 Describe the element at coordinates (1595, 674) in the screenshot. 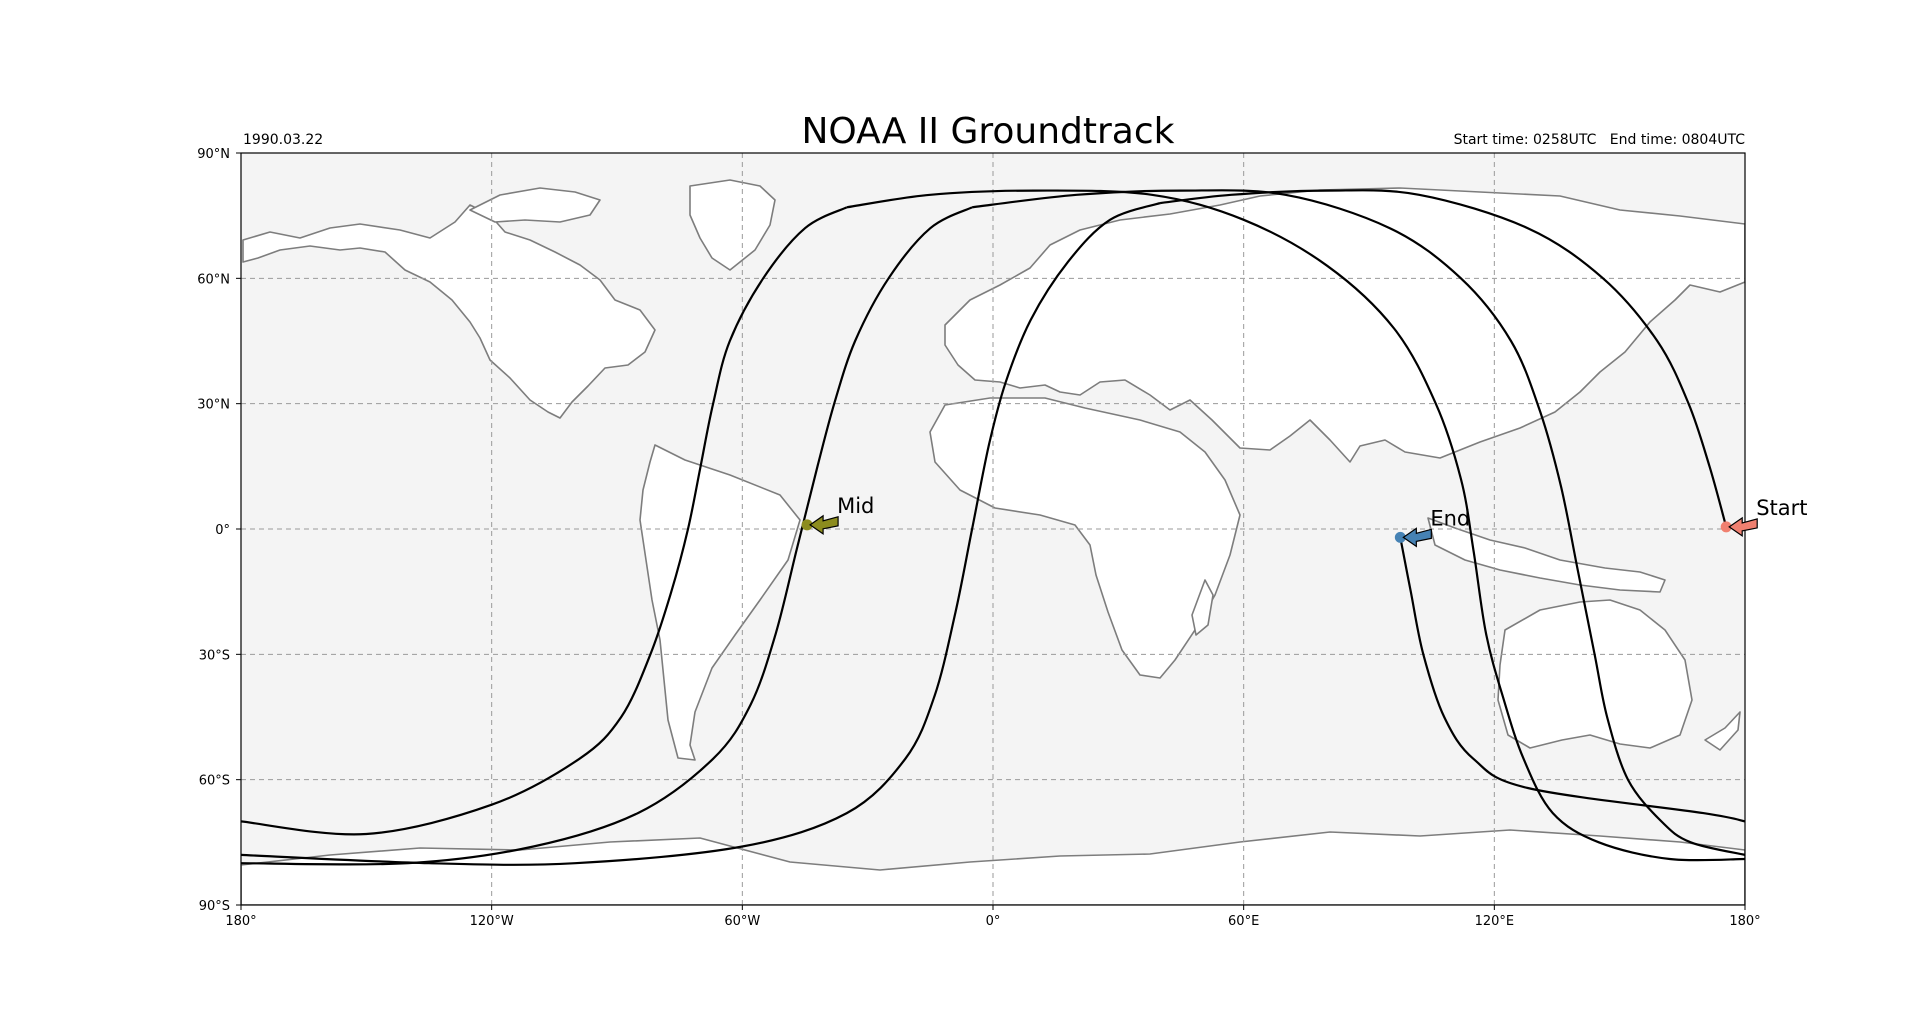

I see `australia-landmass` at that location.